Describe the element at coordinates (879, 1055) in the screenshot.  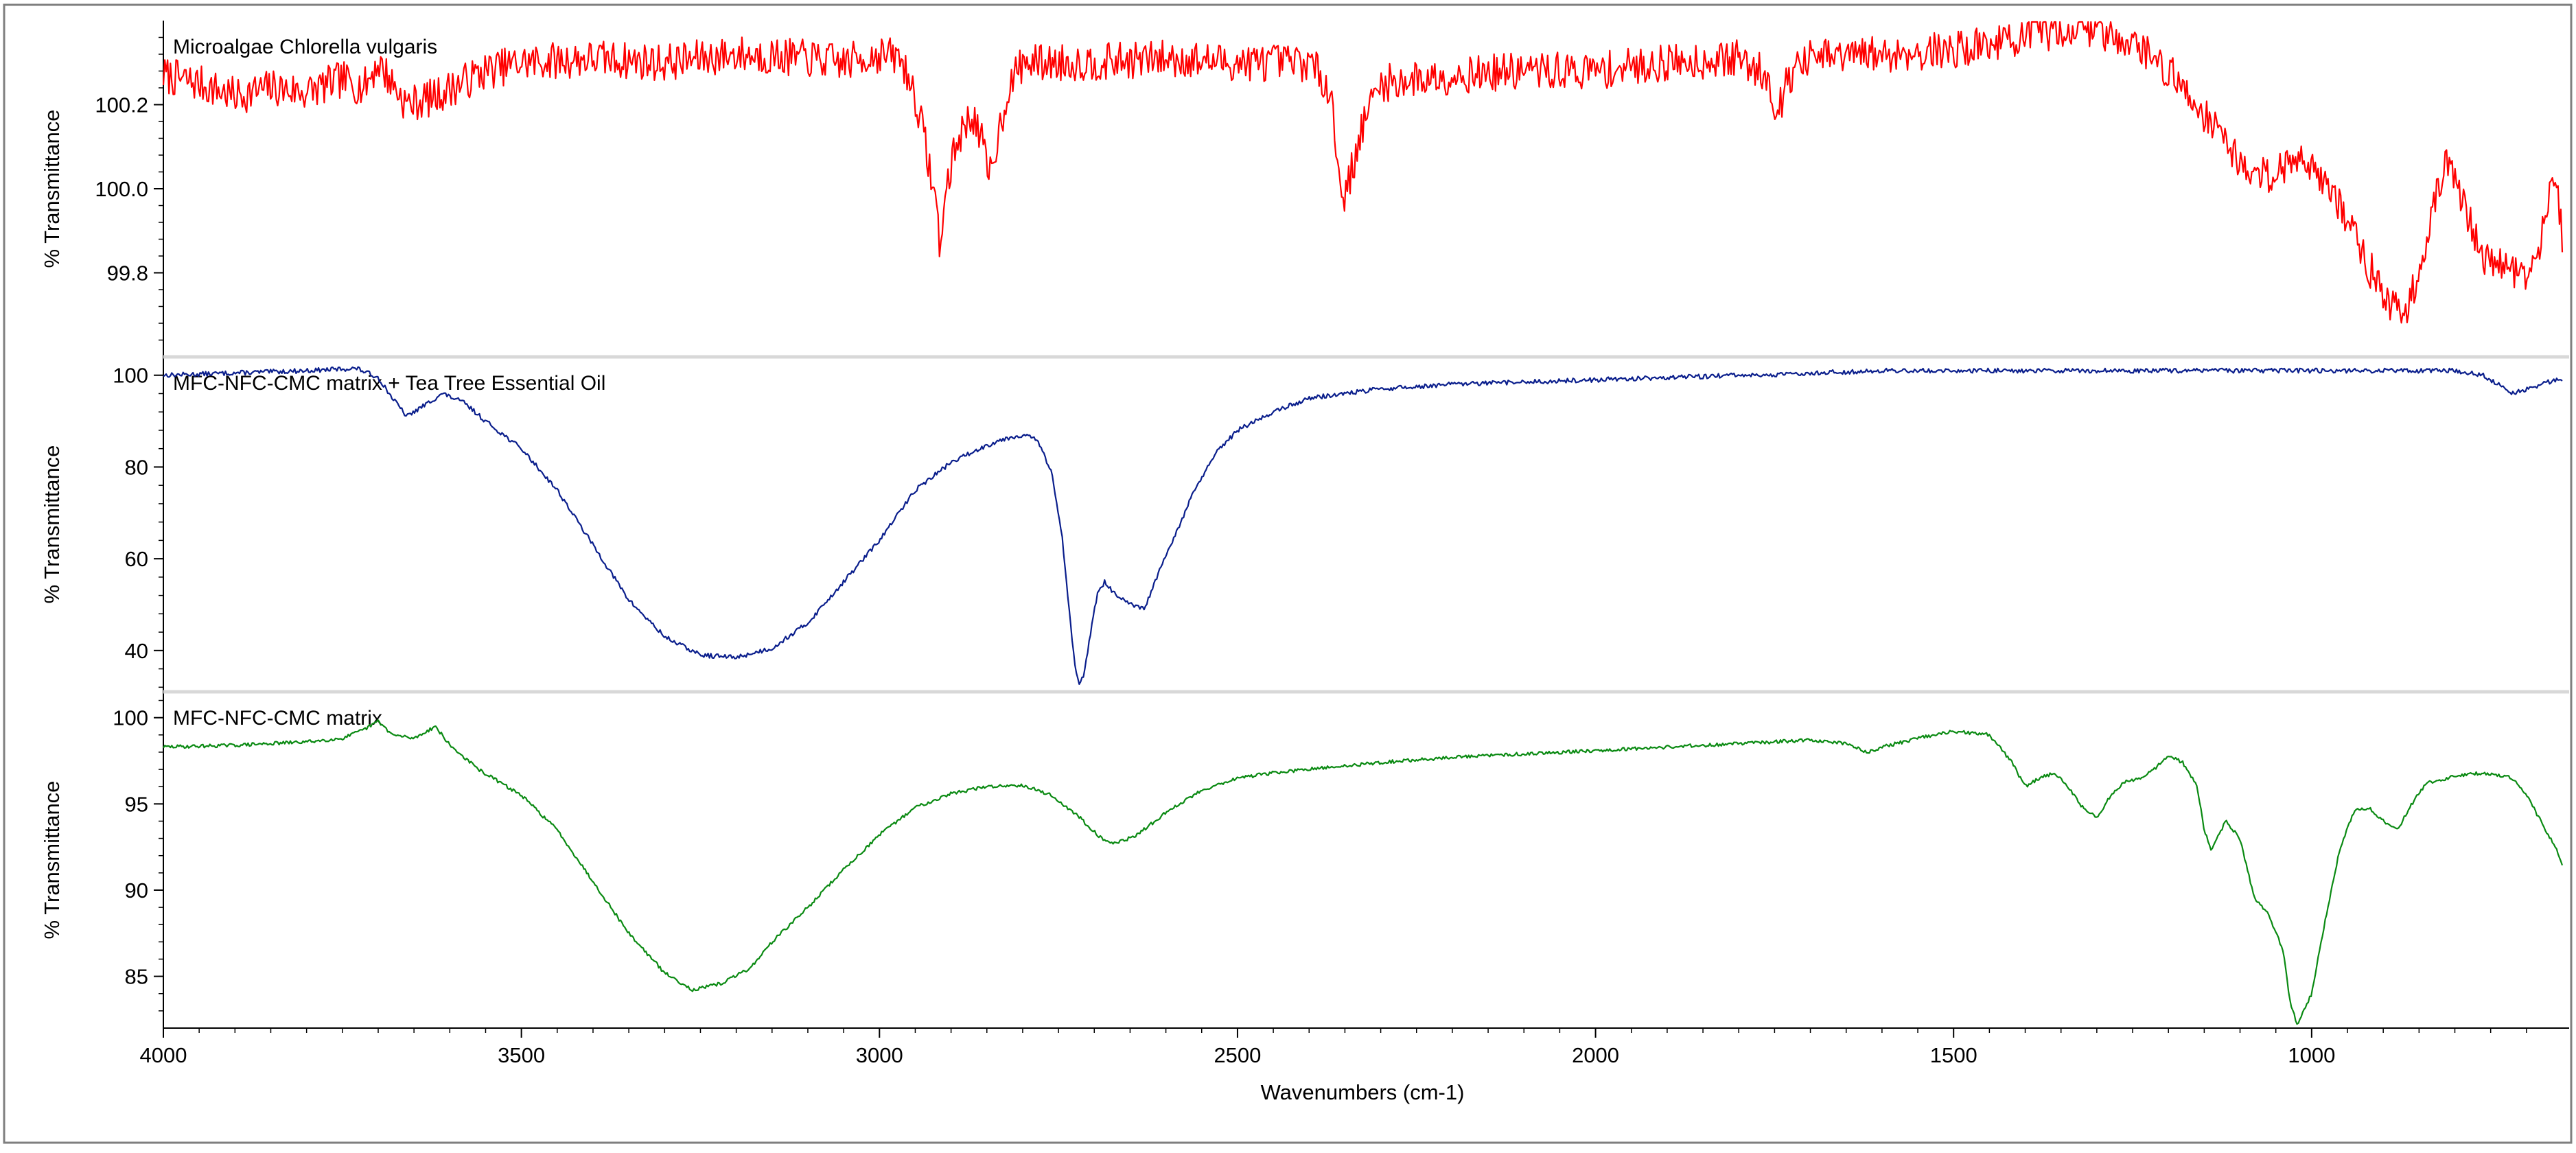
I see `x-tick-label: 3000` at that location.